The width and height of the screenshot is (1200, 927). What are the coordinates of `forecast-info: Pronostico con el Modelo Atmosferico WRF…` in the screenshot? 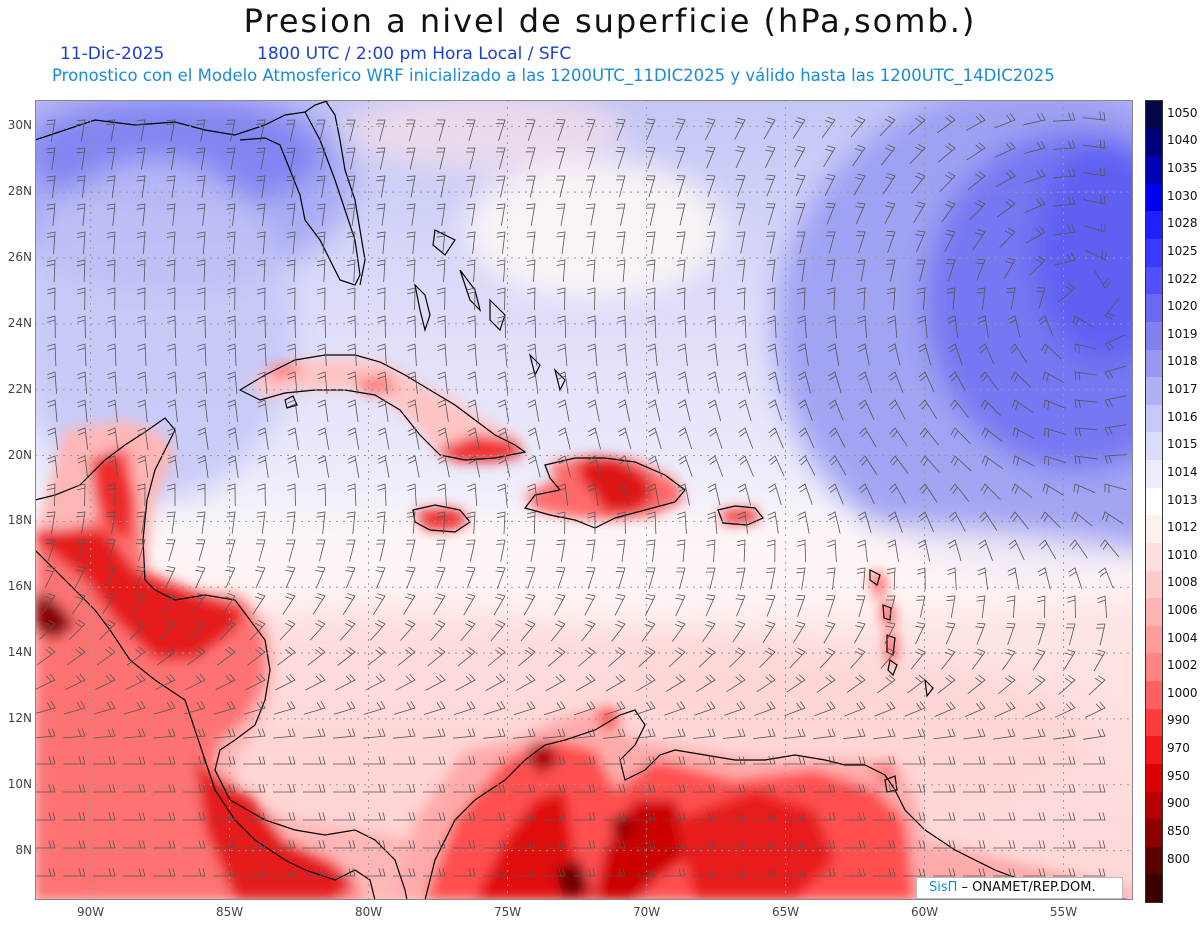 It's located at (553, 75).